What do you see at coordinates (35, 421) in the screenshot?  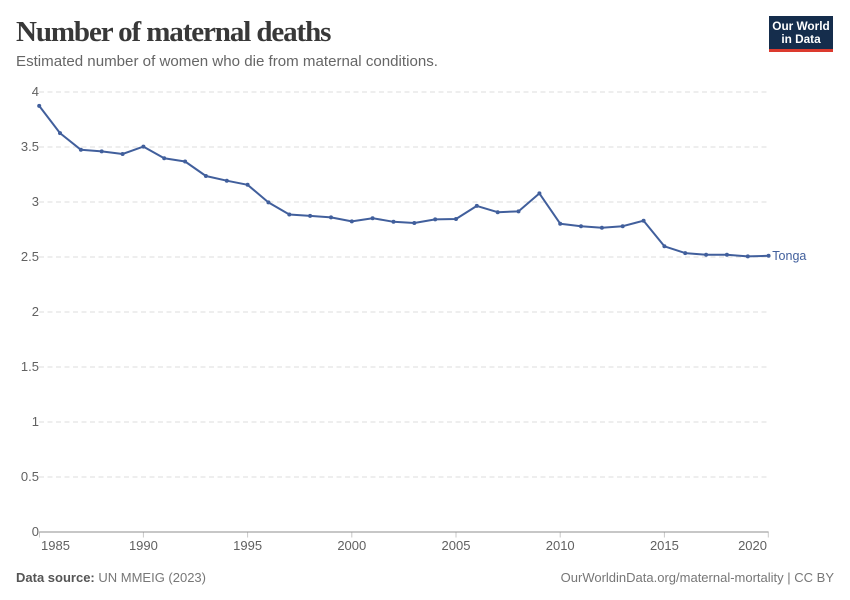 I see `svg-text: 1` at bounding box center [35, 421].